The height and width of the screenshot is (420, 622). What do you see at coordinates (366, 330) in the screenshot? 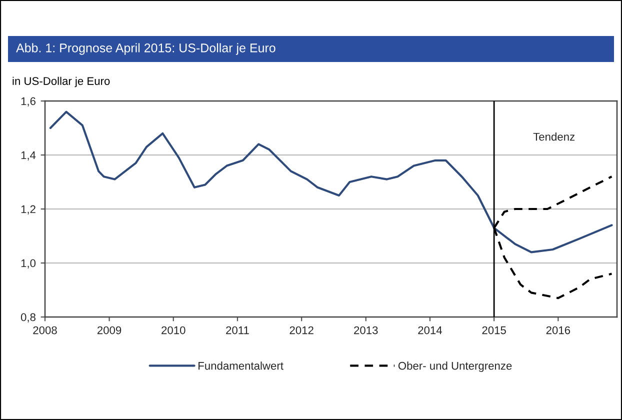
I see `x-tick-label: 2013` at bounding box center [366, 330].